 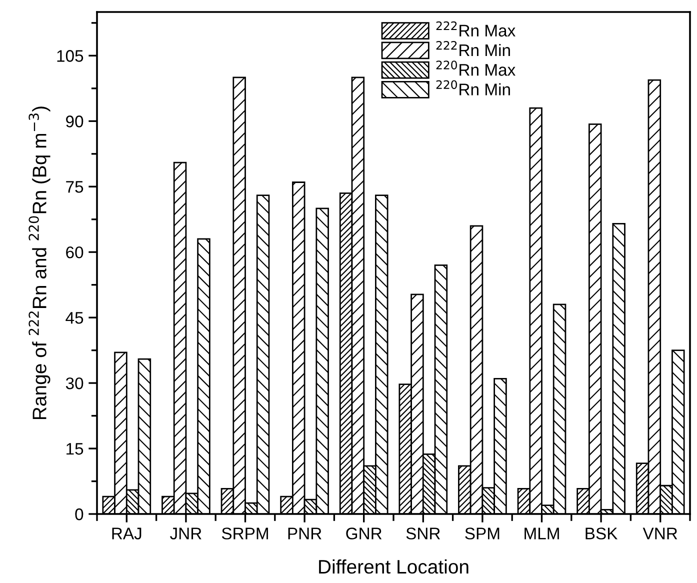 What do you see at coordinates (70, 56) in the screenshot?
I see `y-tick-label: 105` at bounding box center [70, 56].